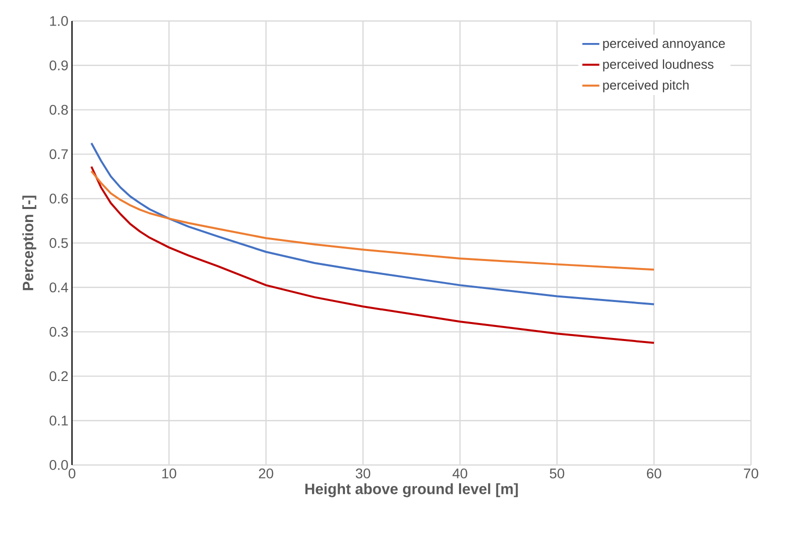 This screenshot has height=540, width=797. Describe the element at coordinates (751, 473) in the screenshot. I see `x-tick-label: 70` at that location.